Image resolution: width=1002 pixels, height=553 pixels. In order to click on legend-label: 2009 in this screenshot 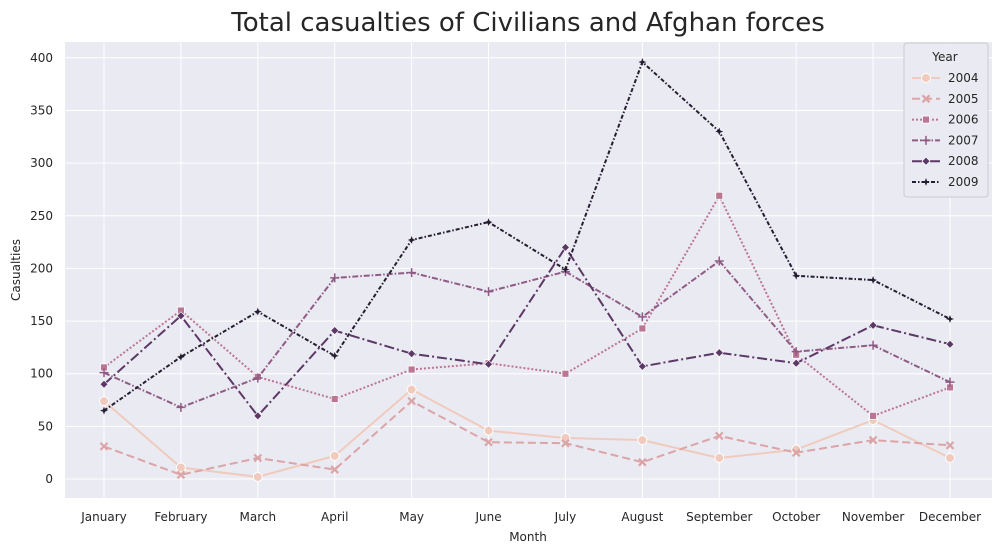, I will do `click(963, 182)`.